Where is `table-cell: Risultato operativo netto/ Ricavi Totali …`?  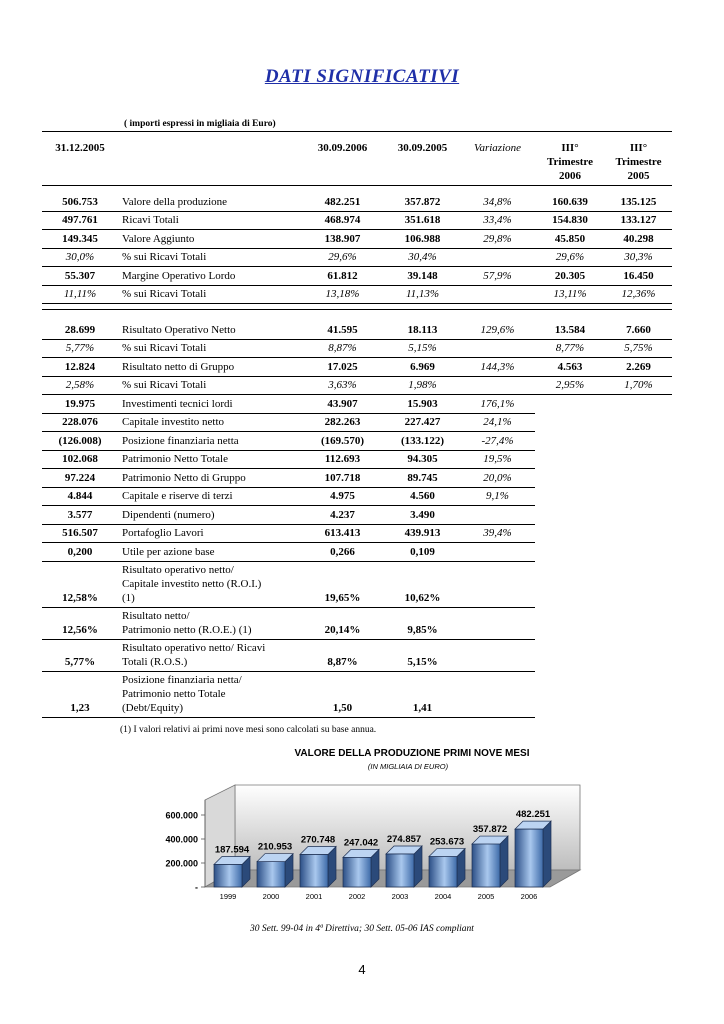 table-cell: Risultato operativo netto/ Ricavi Totali … is located at coordinates (209, 655).